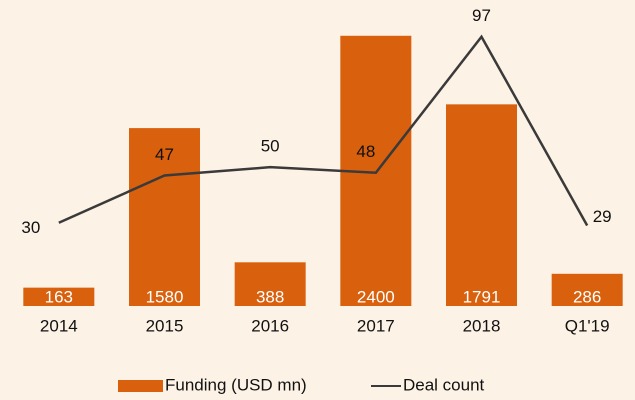 The image size is (635, 400). I want to click on legend-label: Funding (USD mn), so click(236, 384).